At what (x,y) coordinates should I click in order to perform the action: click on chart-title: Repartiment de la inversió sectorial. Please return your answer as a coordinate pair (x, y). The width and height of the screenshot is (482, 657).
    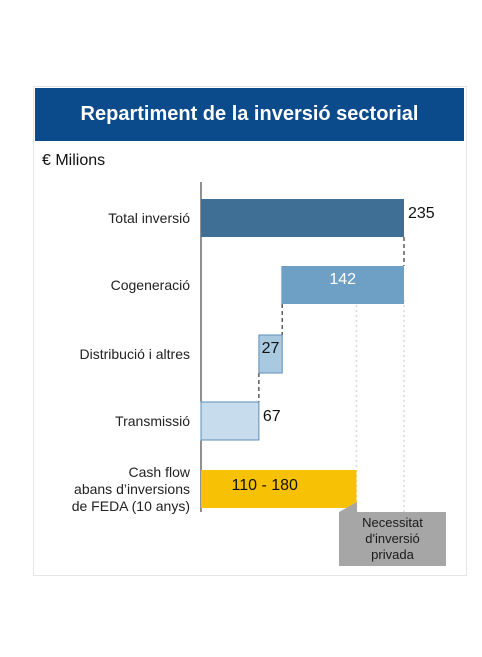
    Looking at the image, I should click on (249, 114).